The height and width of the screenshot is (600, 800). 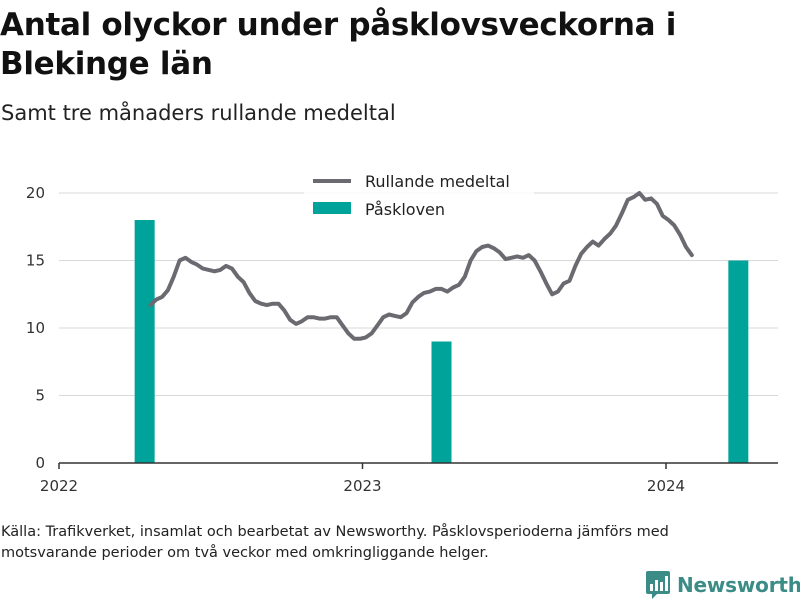 What do you see at coordinates (405, 209) in the screenshot?
I see `legend-label-paskloven: Påskloven` at bounding box center [405, 209].